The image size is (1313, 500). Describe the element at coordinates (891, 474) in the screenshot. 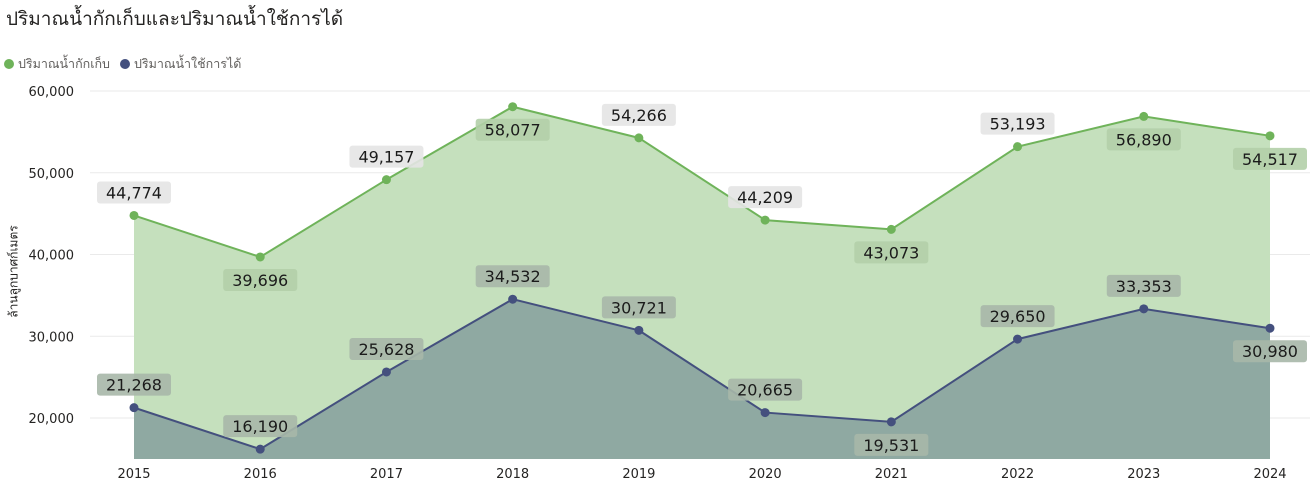

I see `x-tick-label: 2021` at that location.